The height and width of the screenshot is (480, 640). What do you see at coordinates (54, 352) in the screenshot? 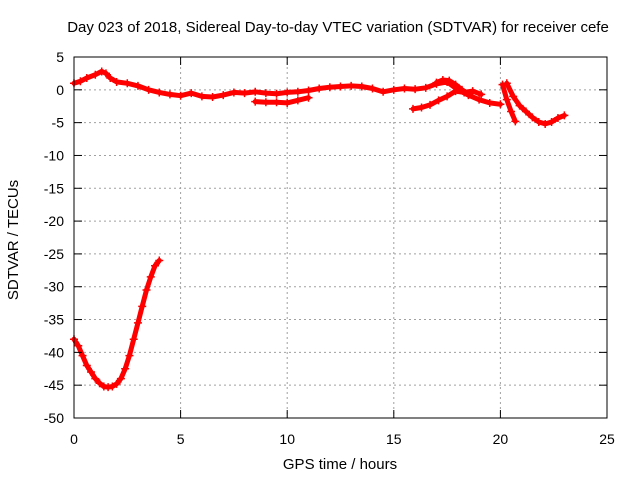
I see `y-tick-label: -40` at bounding box center [54, 352].